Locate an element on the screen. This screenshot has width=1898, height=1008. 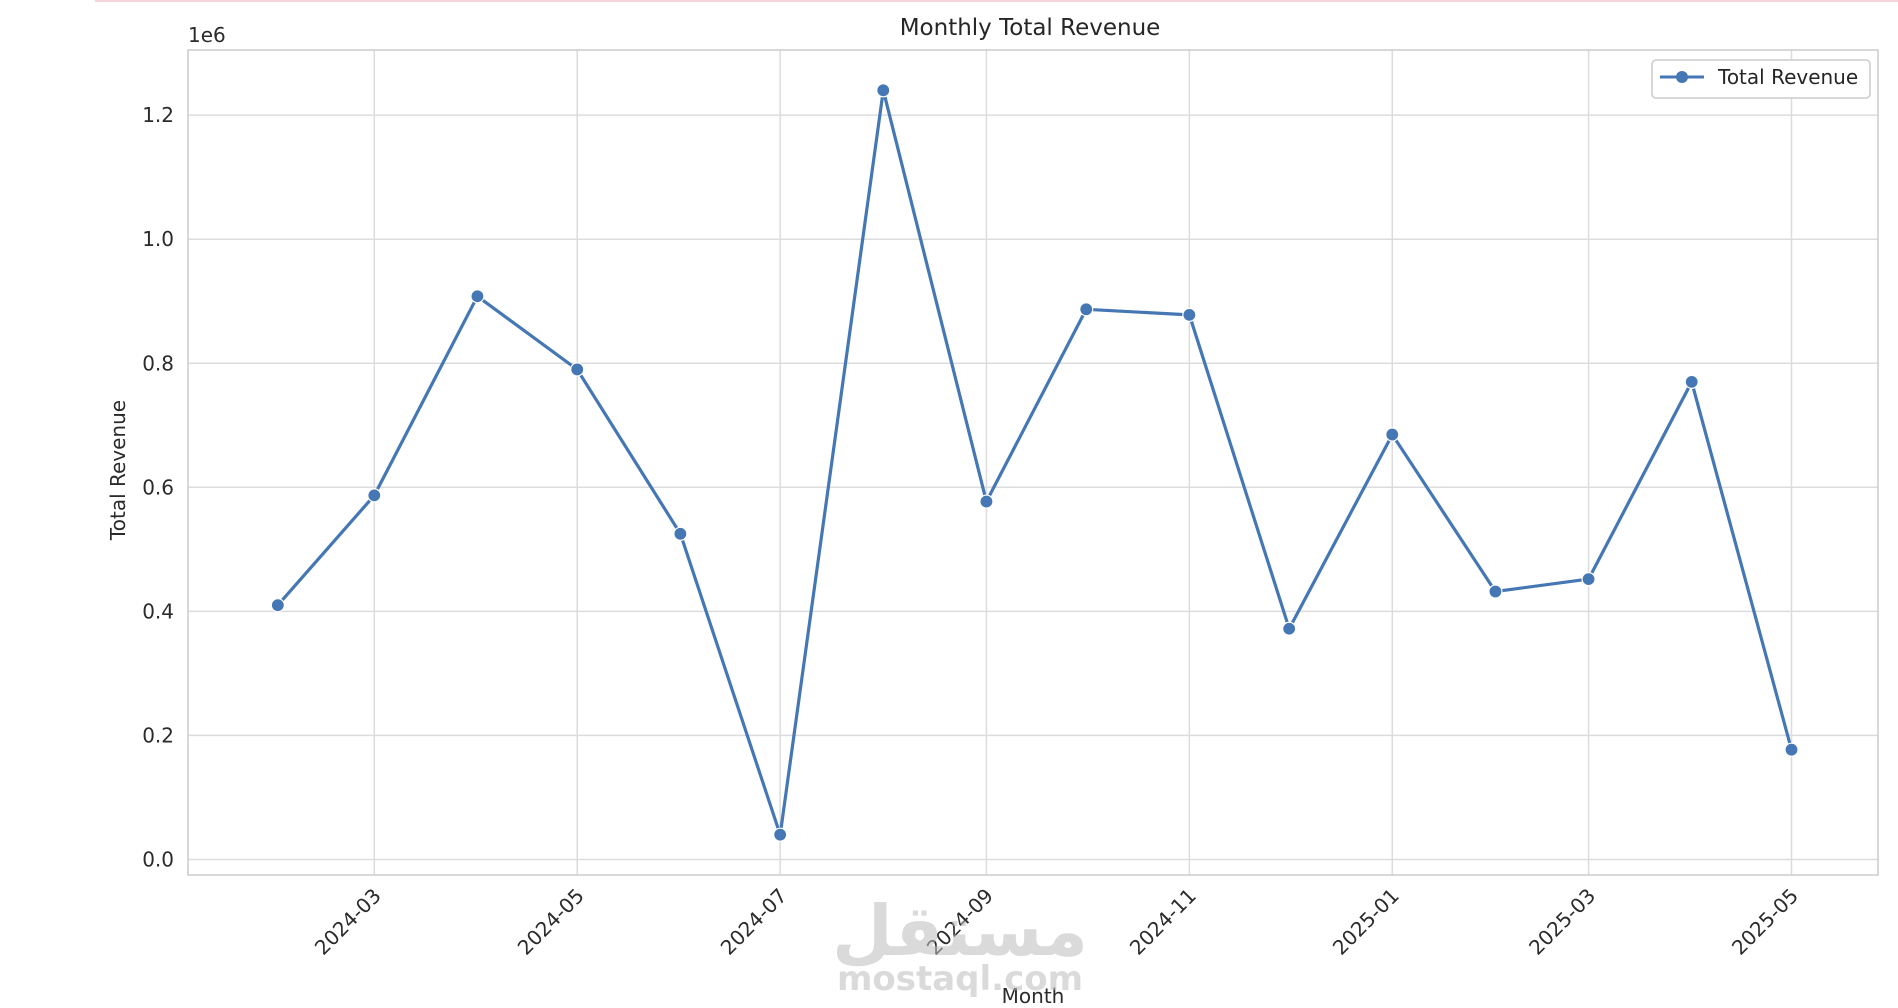
x-tick-label: 2024-03 is located at coordinates (348, 922).